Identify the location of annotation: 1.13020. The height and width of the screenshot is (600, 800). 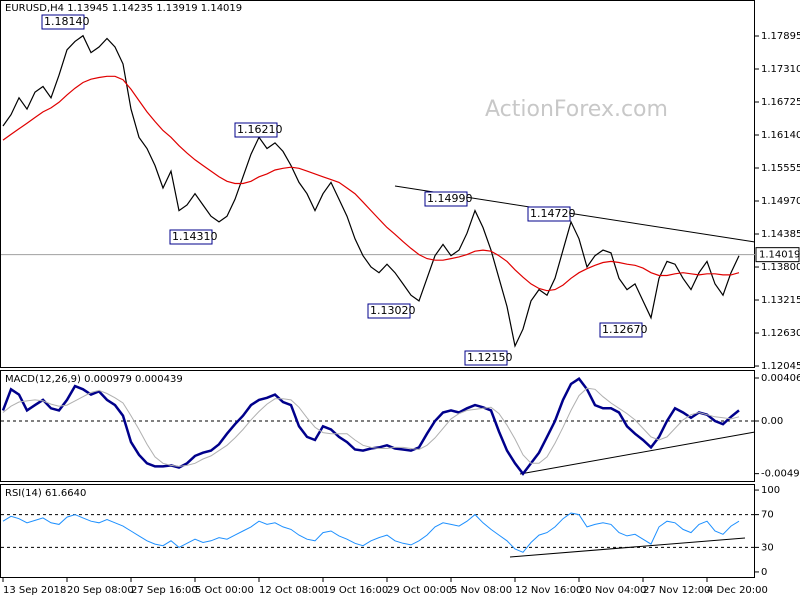
(393, 310).